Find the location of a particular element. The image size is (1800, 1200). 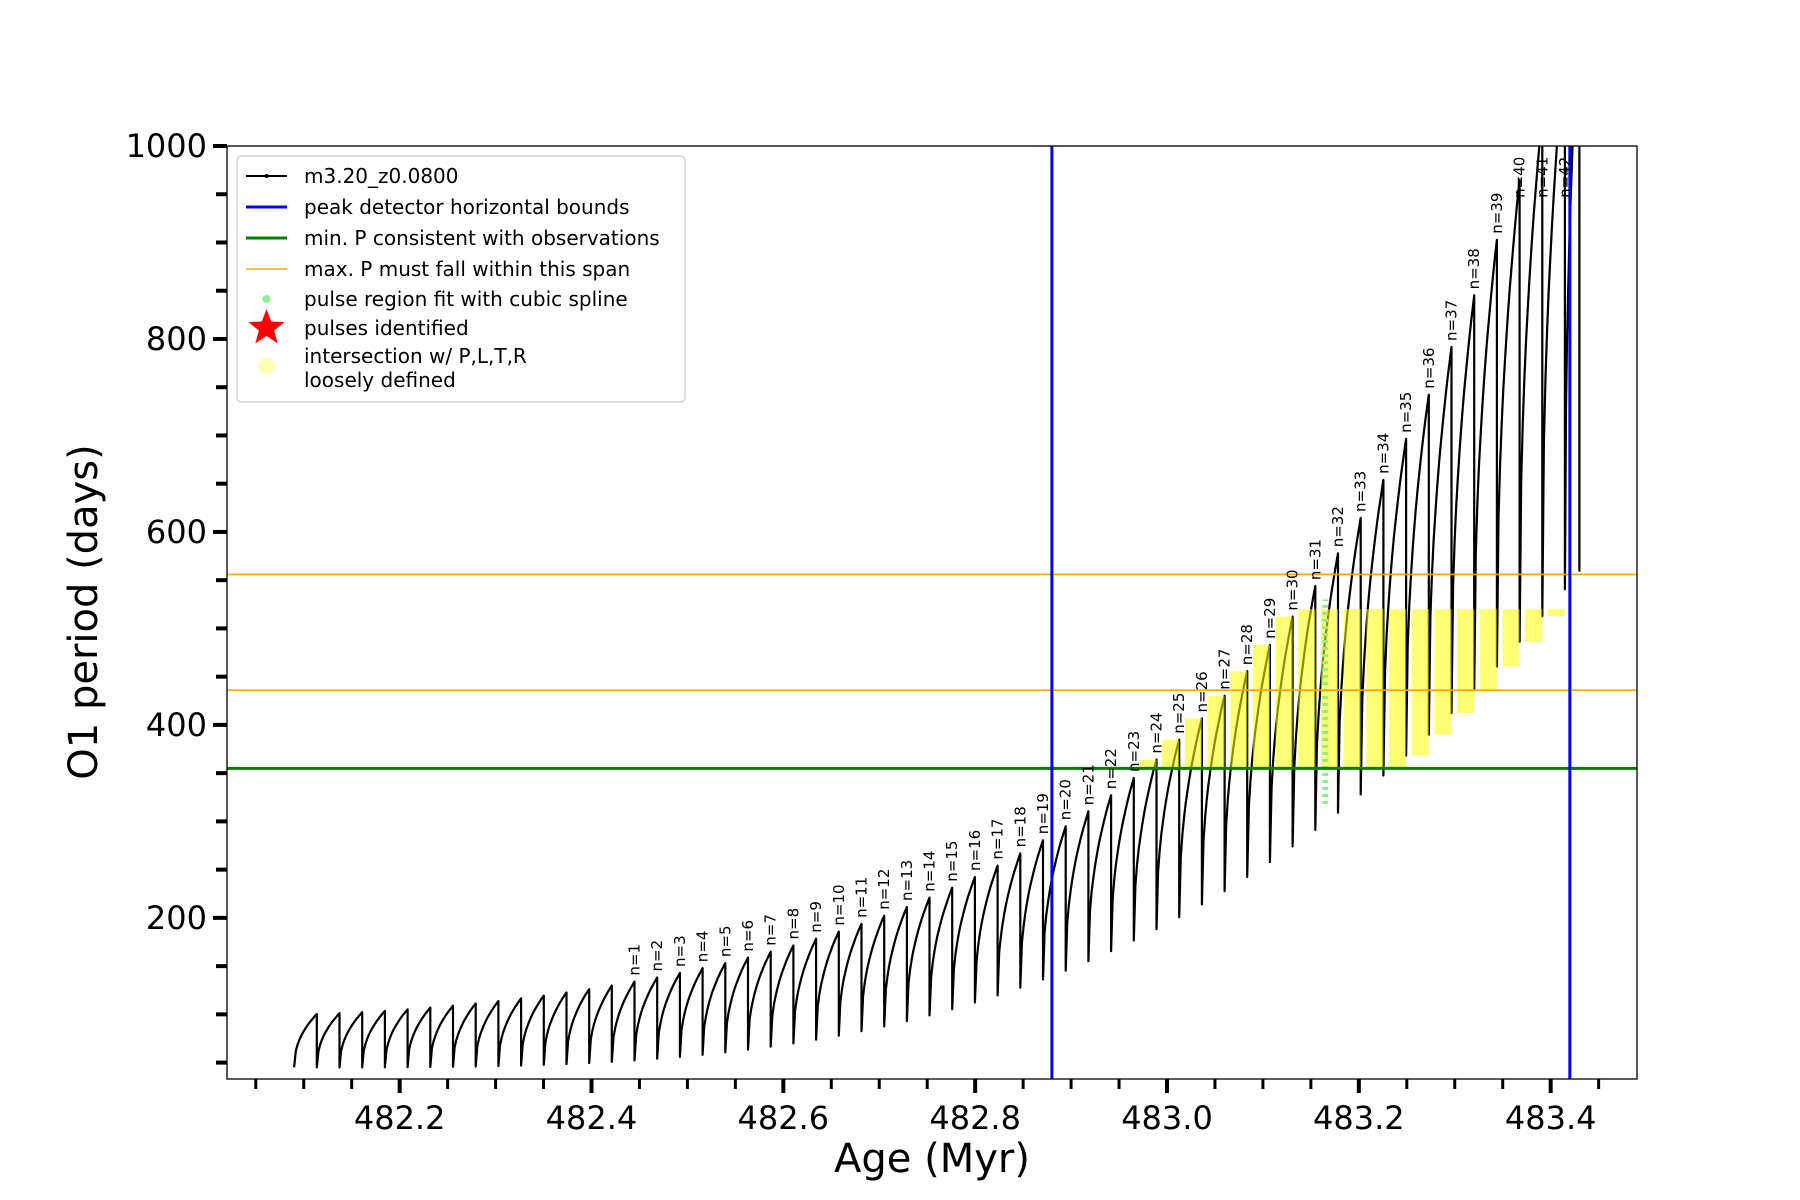

pulse-label: n=20 is located at coordinates (1066, 799).